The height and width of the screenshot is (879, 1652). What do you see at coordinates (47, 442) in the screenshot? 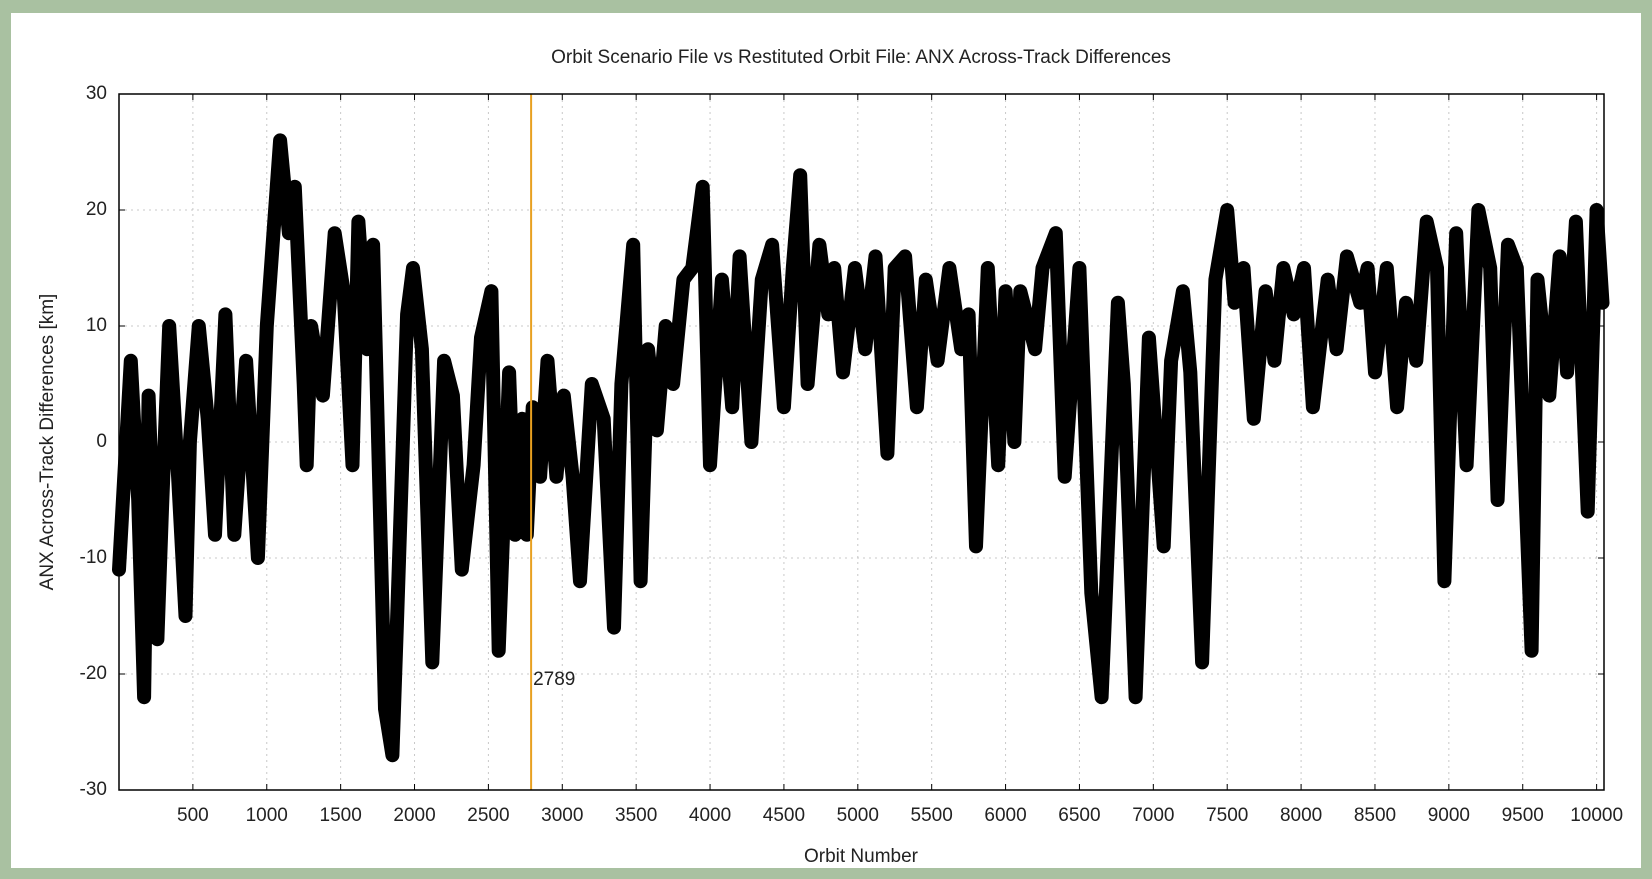
I see `y-axis-label: ANX Across-Track Differences [km]` at bounding box center [47, 442].